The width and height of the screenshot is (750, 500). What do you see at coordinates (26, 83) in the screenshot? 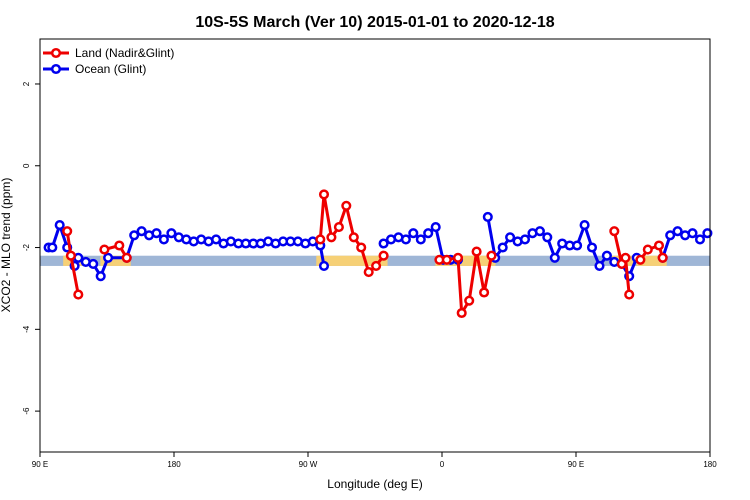
I see `y-tick-label: 2` at bounding box center [26, 83].